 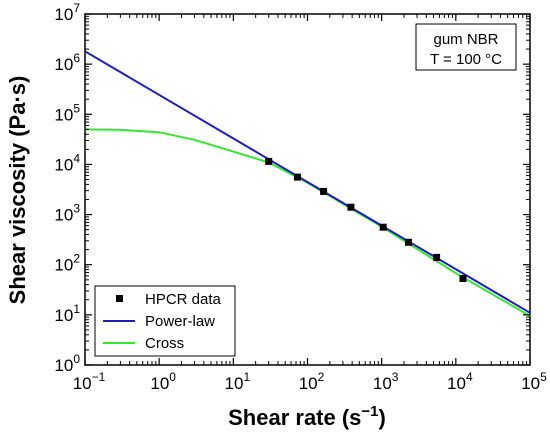 What do you see at coordinates (67, 213) in the screenshot?
I see `y-tick-label: 10³` at bounding box center [67, 213].